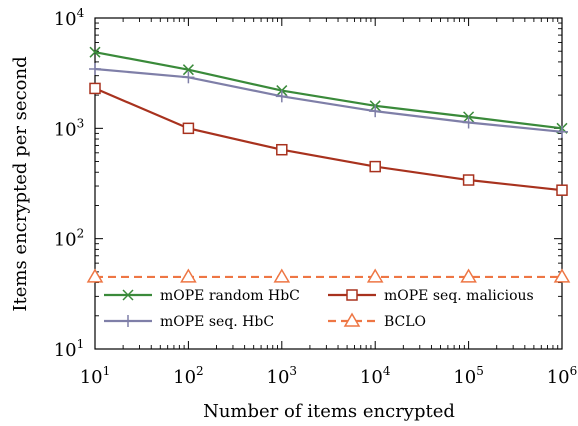 The image size is (578, 426). What do you see at coordinates (230, 296) in the screenshot?
I see `legend-label: mOPE random HbC` at bounding box center [230, 296].